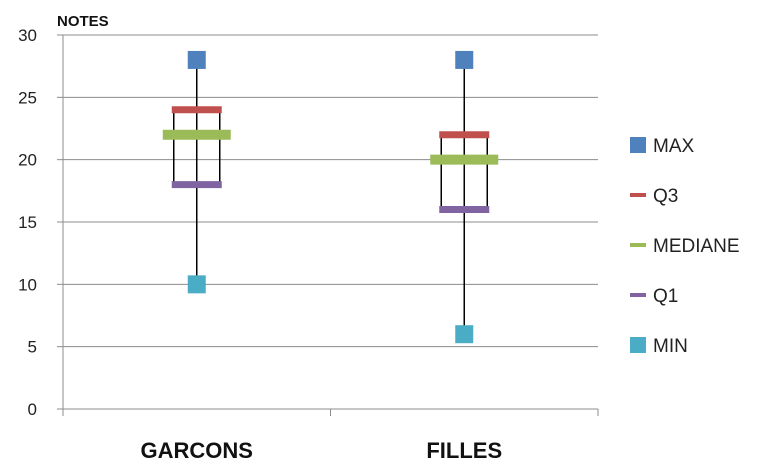 Image resolution: width=779 pixels, height=465 pixels. What do you see at coordinates (197, 450) in the screenshot?
I see `x-category-label: GARCONS` at bounding box center [197, 450].